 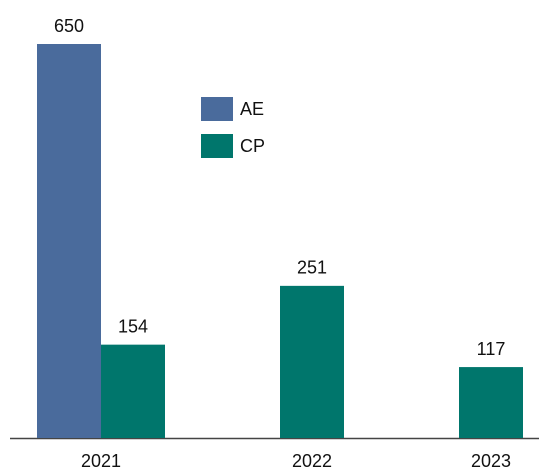 What do you see at coordinates (312, 268) in the screenshot?
I see `value-label: 251` at bounding box center [312, 268].